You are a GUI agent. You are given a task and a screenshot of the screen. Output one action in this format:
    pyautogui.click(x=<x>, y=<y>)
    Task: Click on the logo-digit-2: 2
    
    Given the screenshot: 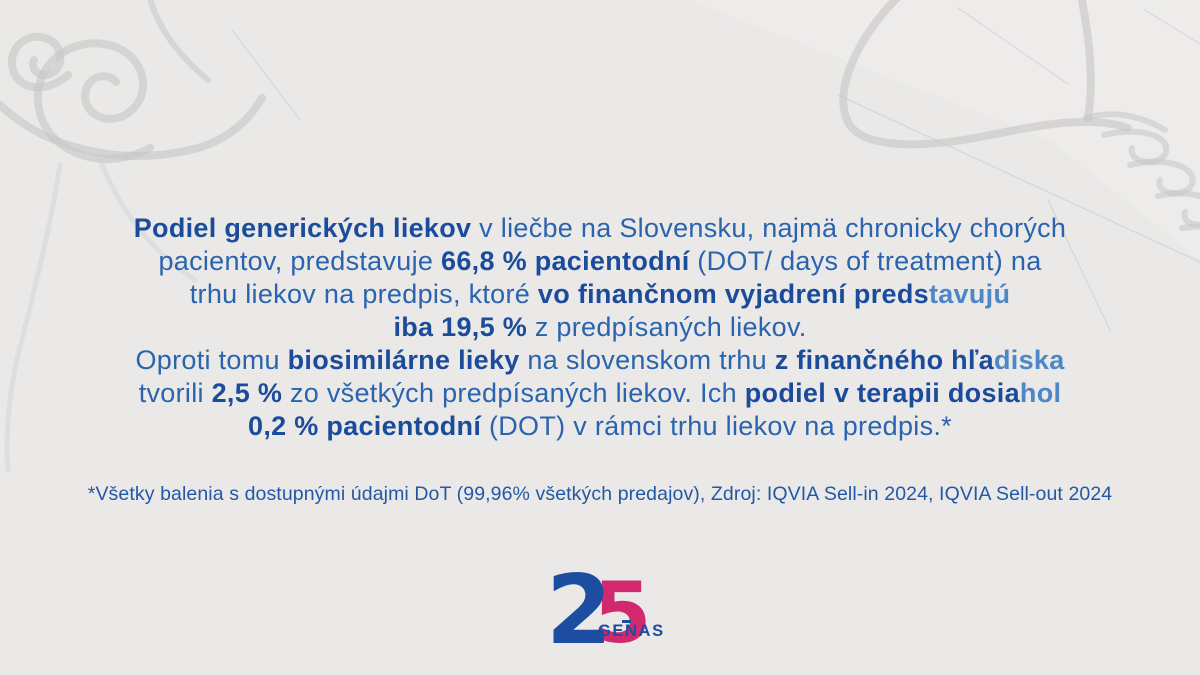 What is the action you would take?
    pyautogui.click(x=579, y=611)
    